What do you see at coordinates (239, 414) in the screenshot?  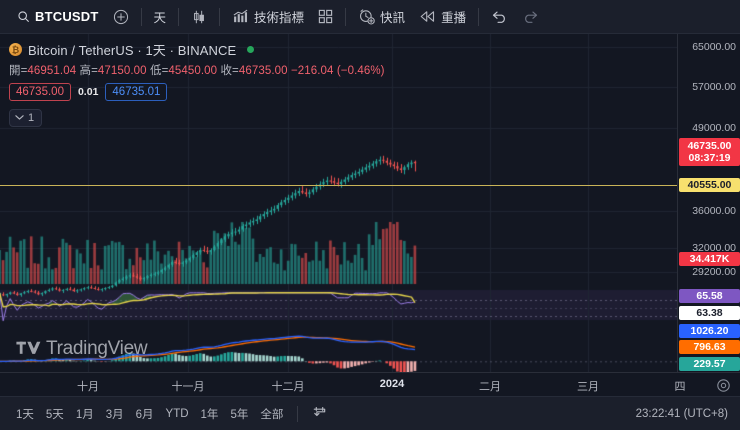 I see `range-button: 5年` at bounding box center [239, 414].